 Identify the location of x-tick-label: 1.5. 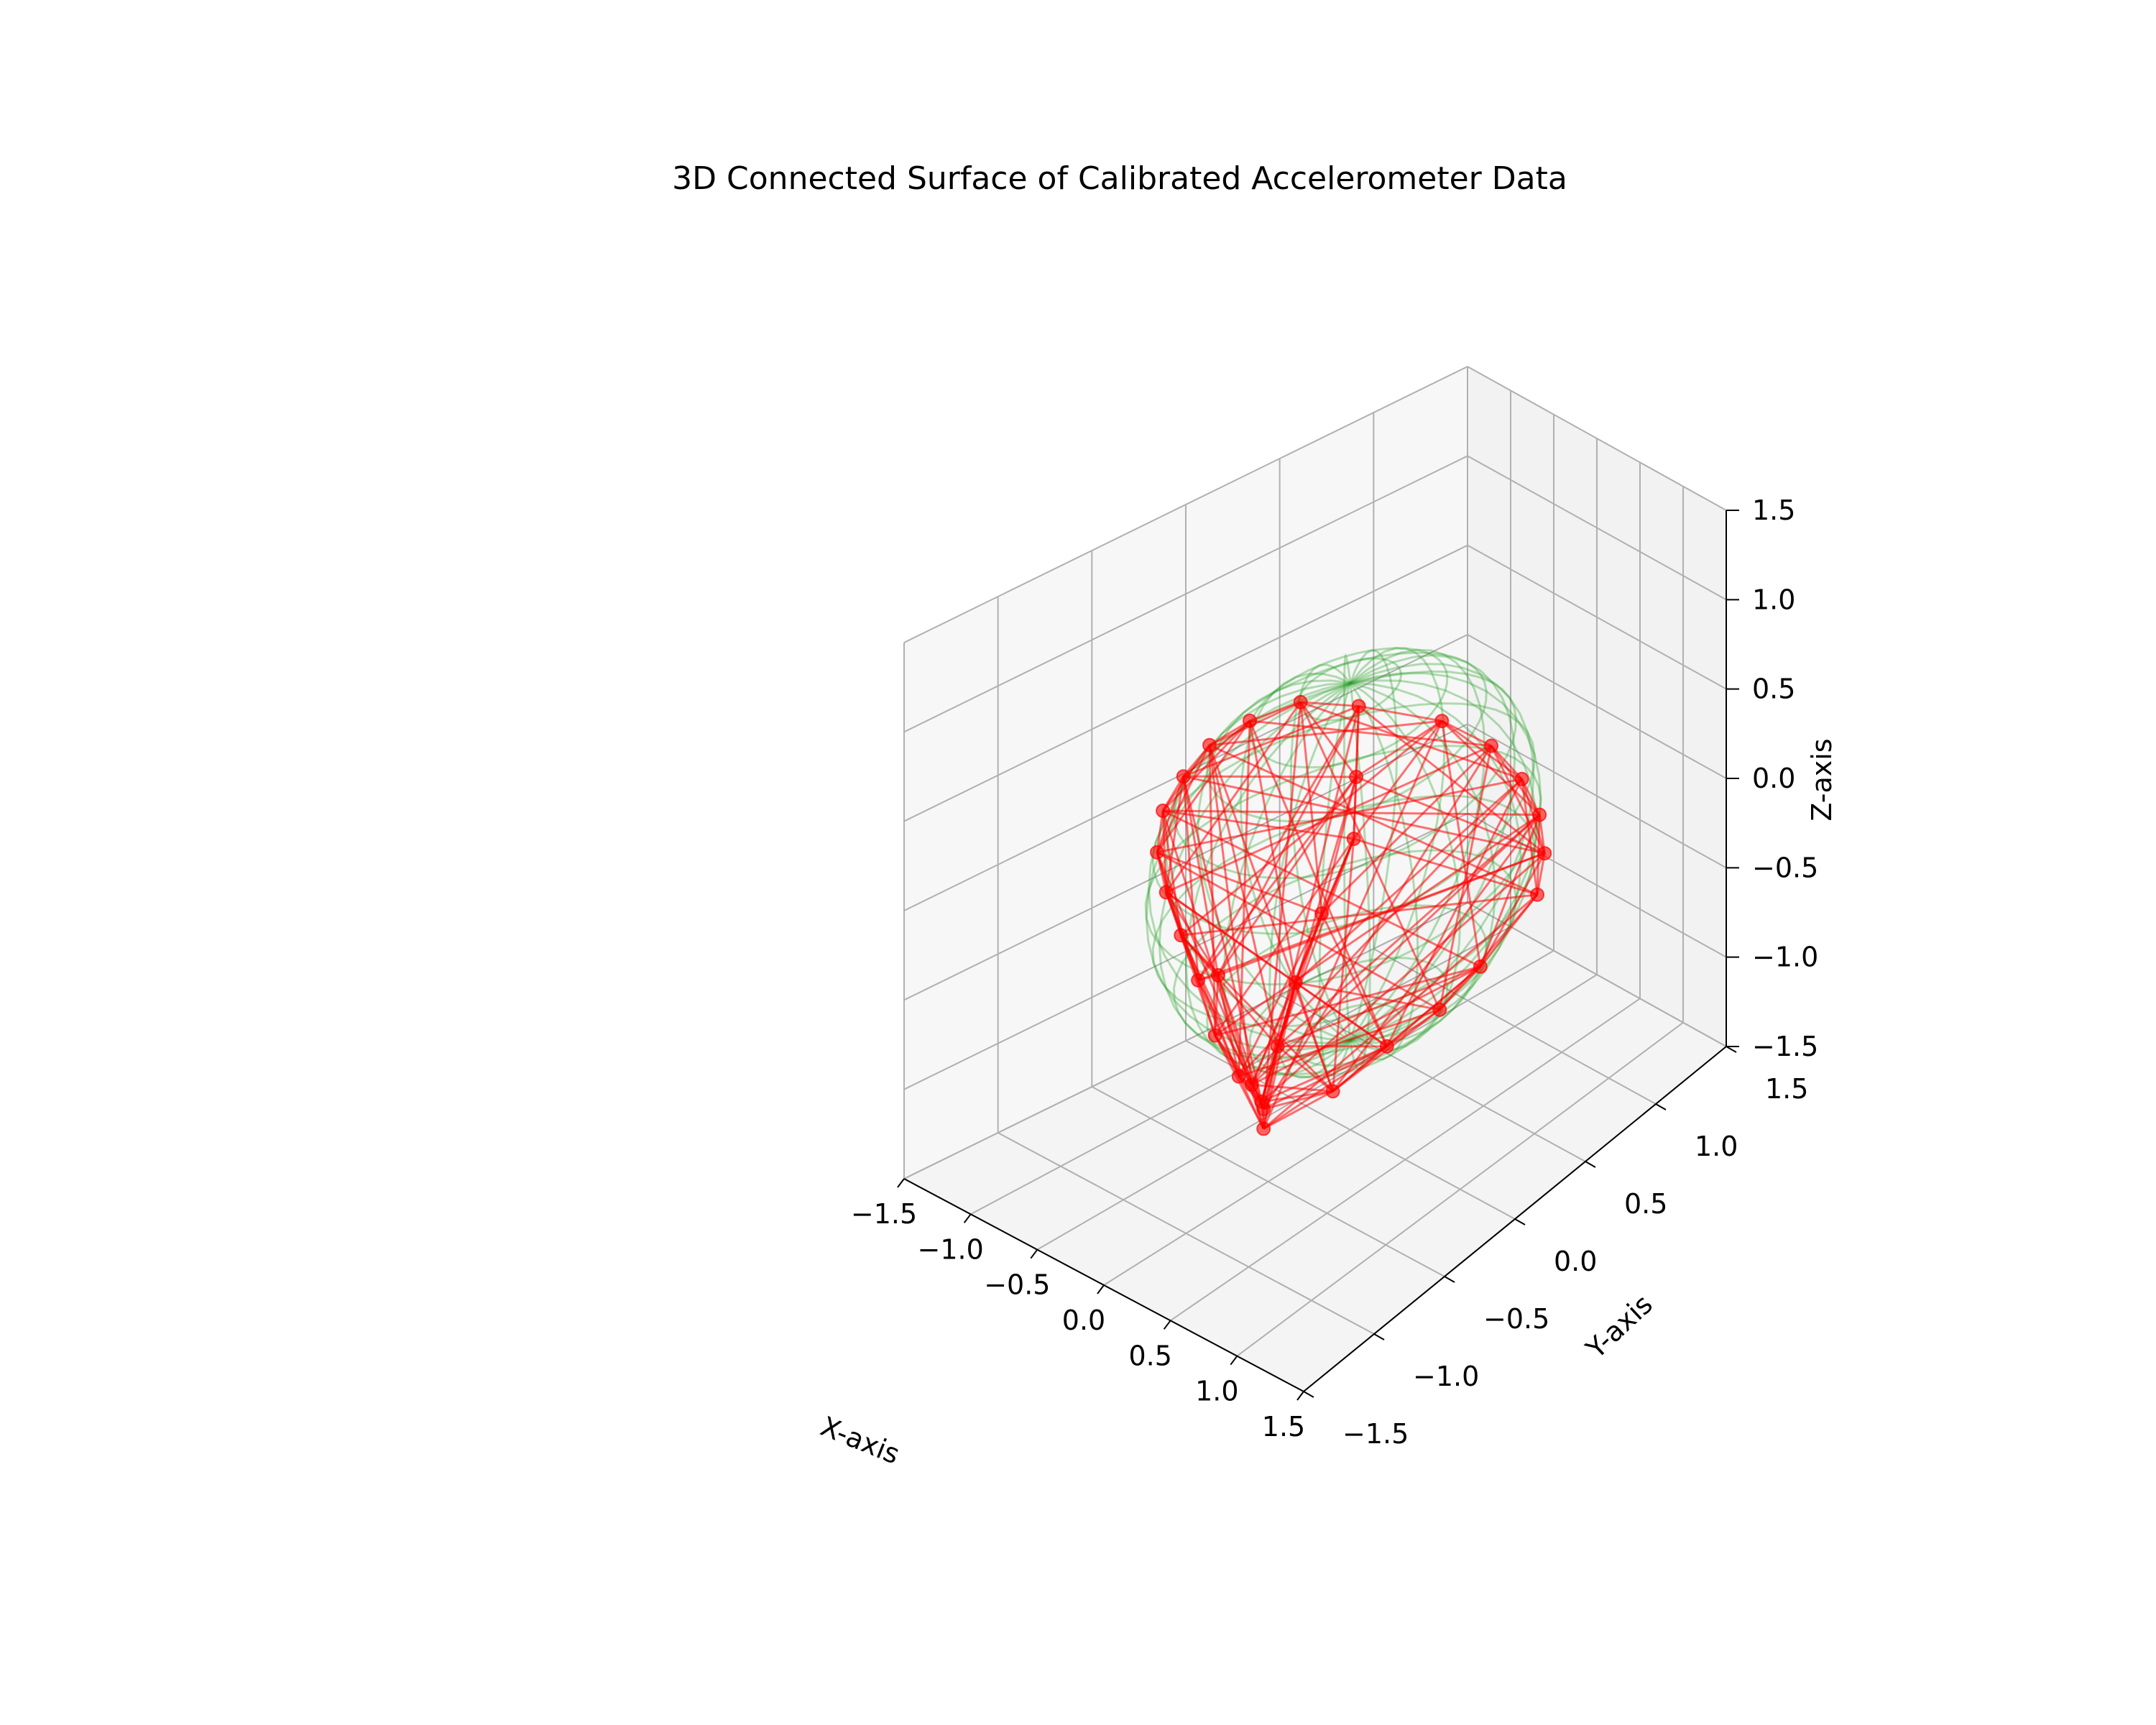
(1283, 1427).